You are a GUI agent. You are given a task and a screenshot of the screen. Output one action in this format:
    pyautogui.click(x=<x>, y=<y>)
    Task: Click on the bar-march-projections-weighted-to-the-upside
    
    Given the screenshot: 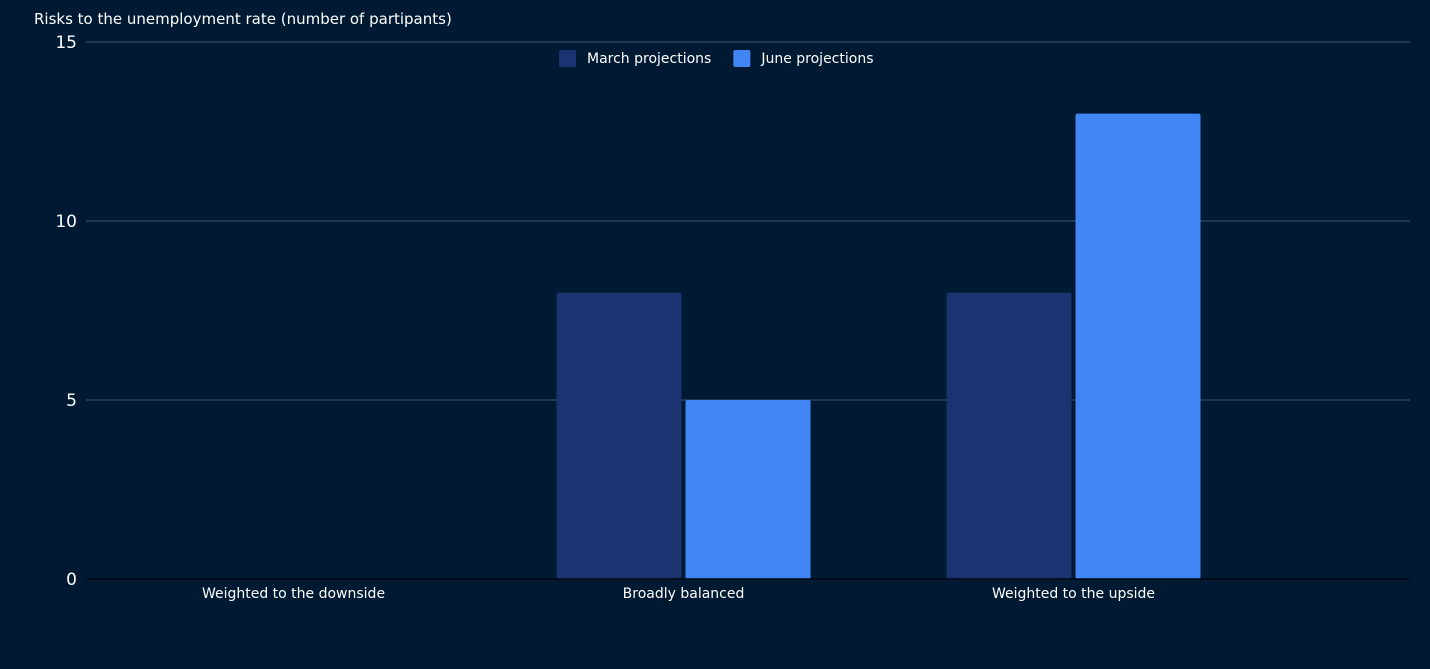 What is the action you would take?
    pyautogui.click(x=1009, y=435)
    